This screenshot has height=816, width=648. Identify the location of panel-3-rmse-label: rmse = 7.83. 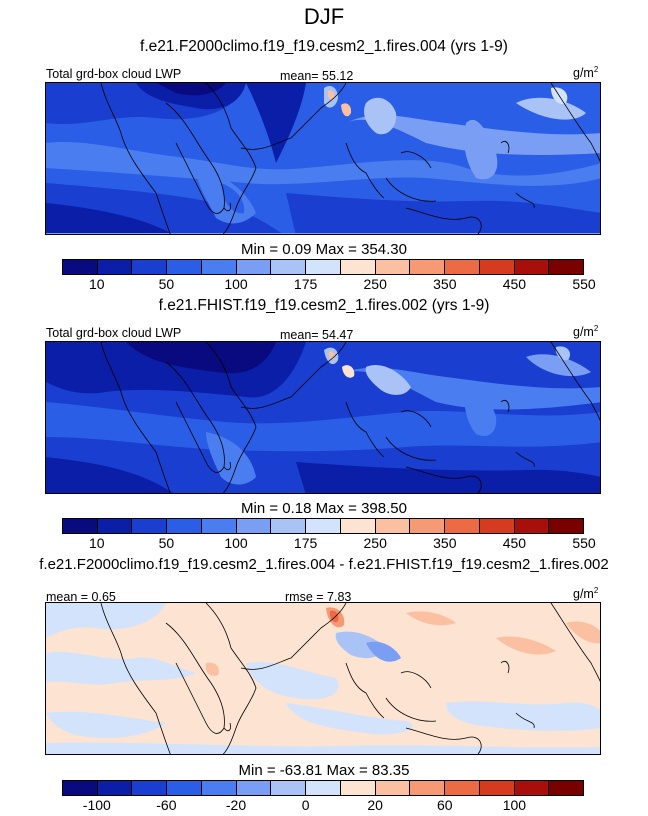
(318, 597).